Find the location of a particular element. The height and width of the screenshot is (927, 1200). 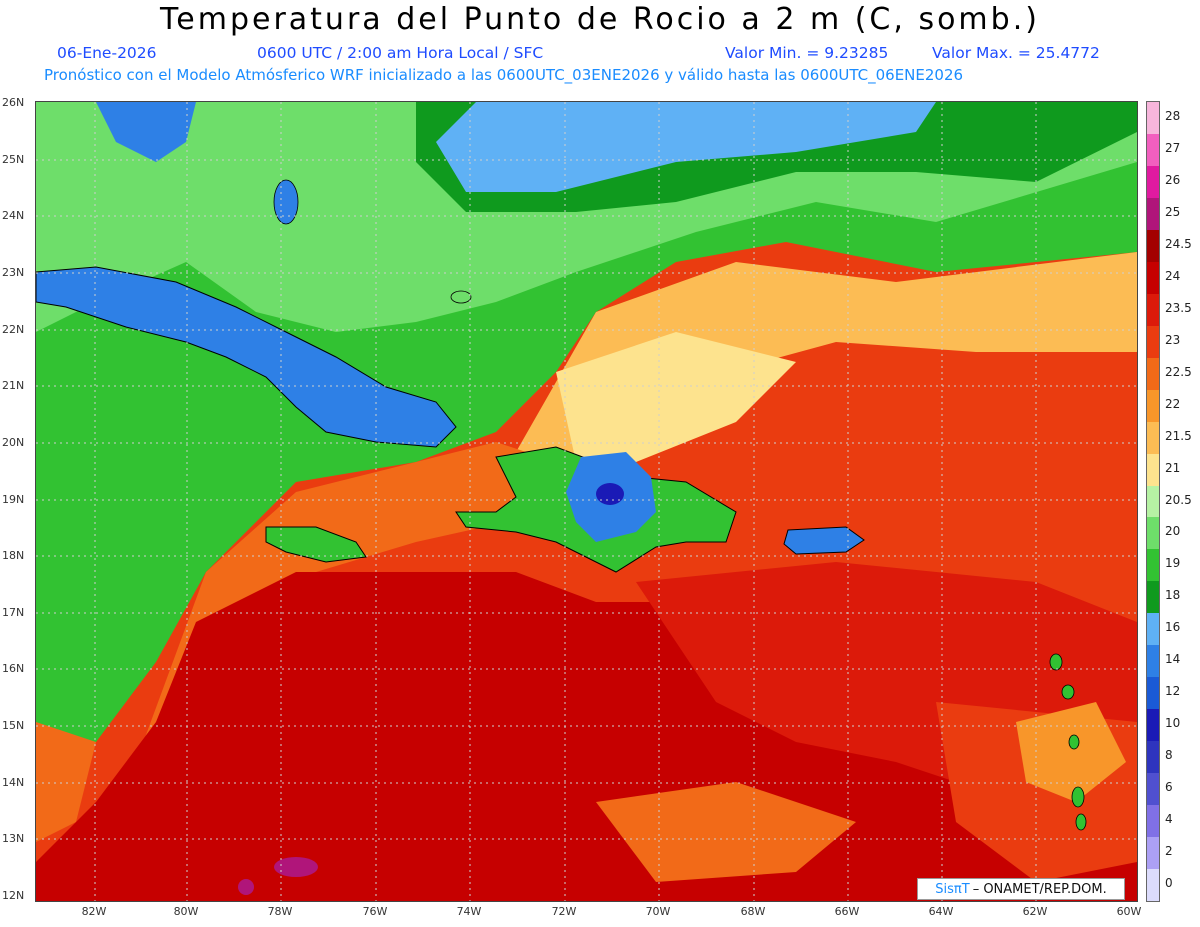

lat-label: 15N is located at coordinates (13, 725).